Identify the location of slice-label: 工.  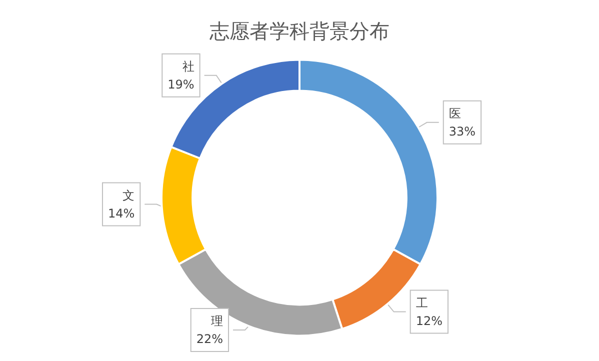
(422, 303).